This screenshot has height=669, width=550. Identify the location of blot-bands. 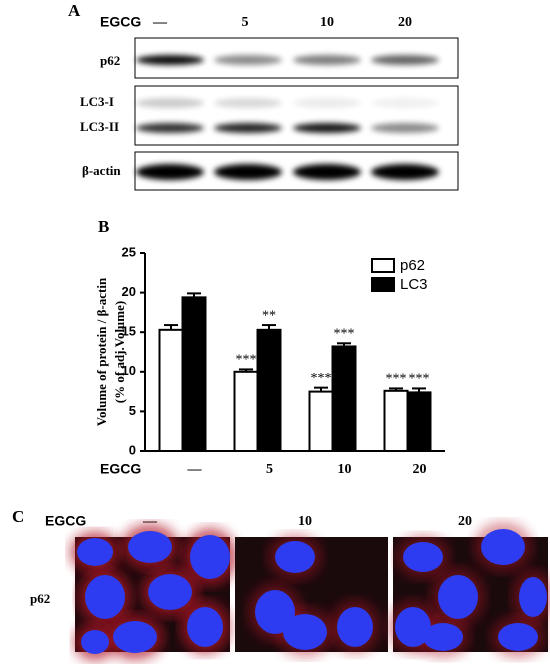
(287, 117).